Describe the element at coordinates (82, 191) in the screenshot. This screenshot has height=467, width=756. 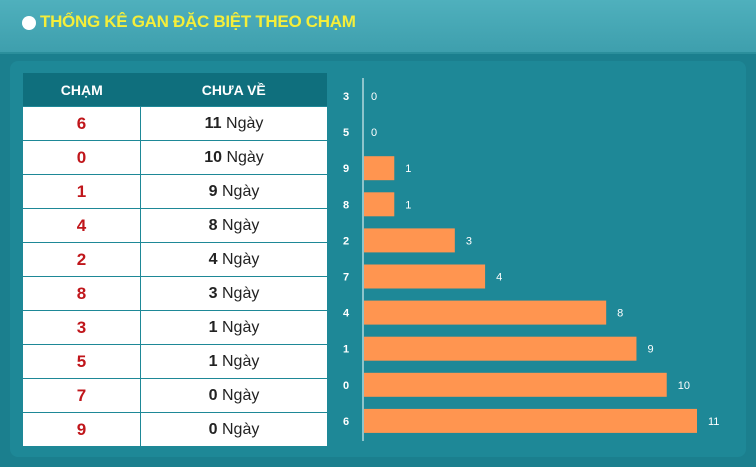
I see `cham-cell: 1` at that location.